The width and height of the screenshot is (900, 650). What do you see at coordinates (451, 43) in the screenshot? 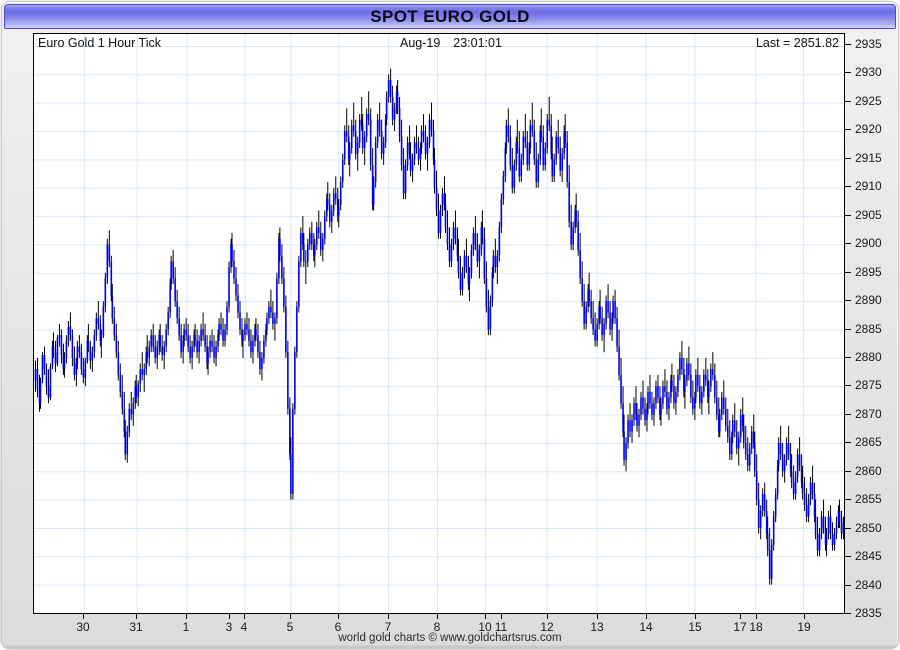
I see `timestamp-label: Aug-19 23:01:01` at bounding box center [451, 43].